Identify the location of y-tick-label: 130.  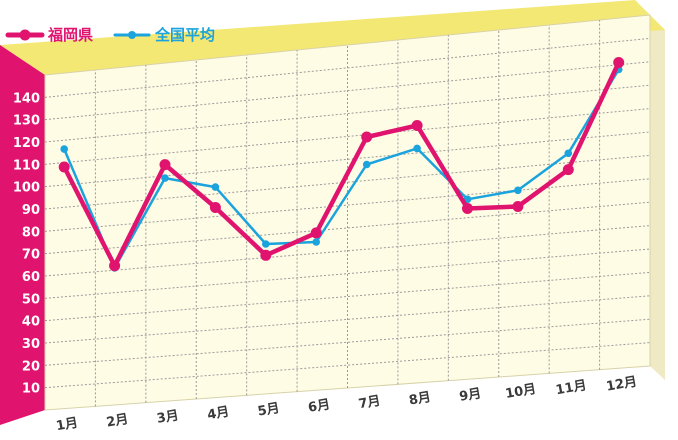
(26, 121).